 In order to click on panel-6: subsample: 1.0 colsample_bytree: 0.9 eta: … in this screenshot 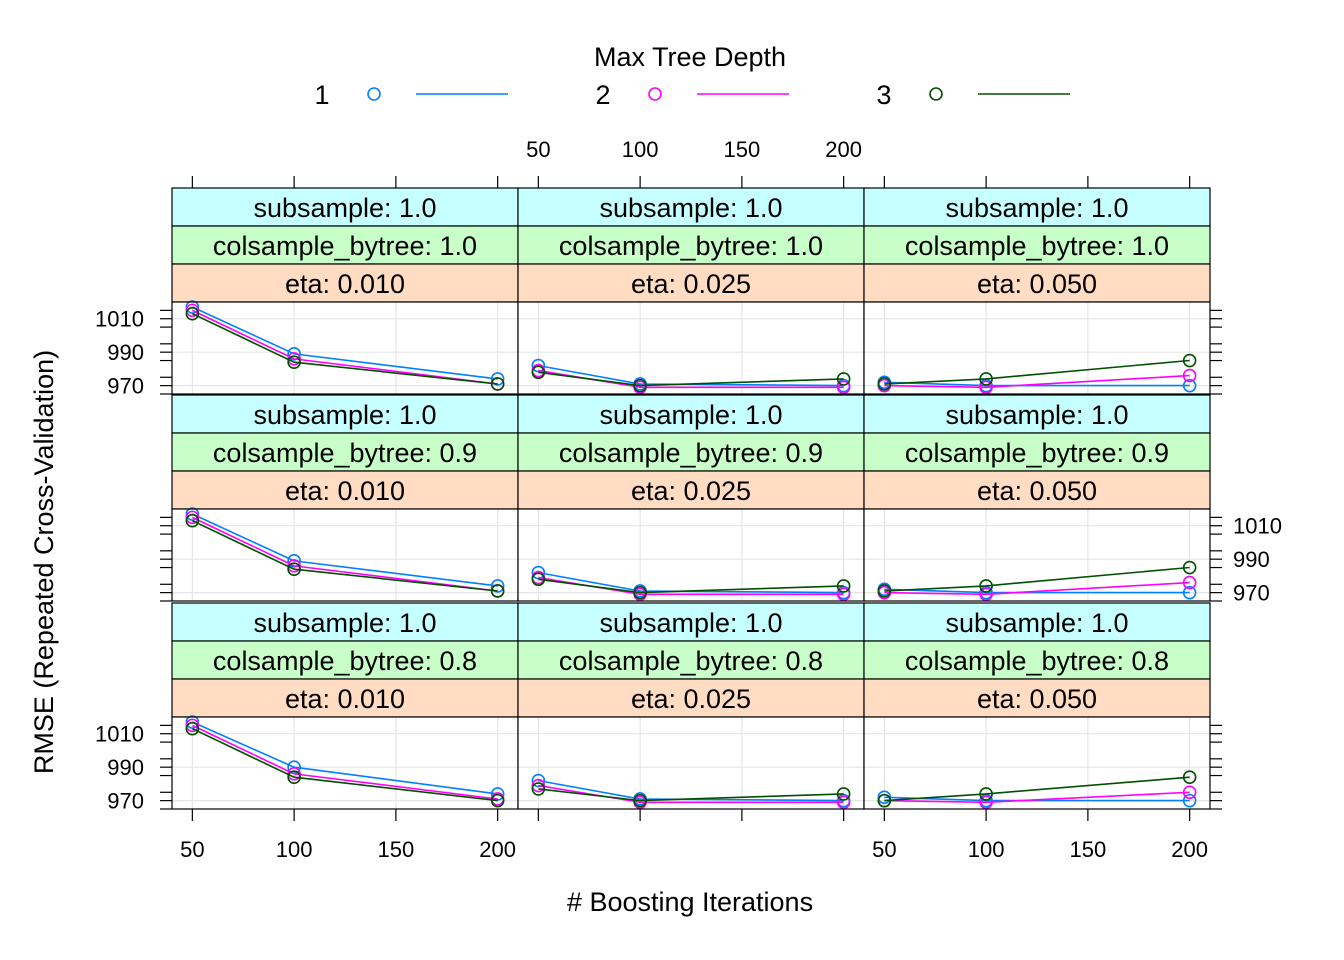, I will do `click(1037, 498)`.